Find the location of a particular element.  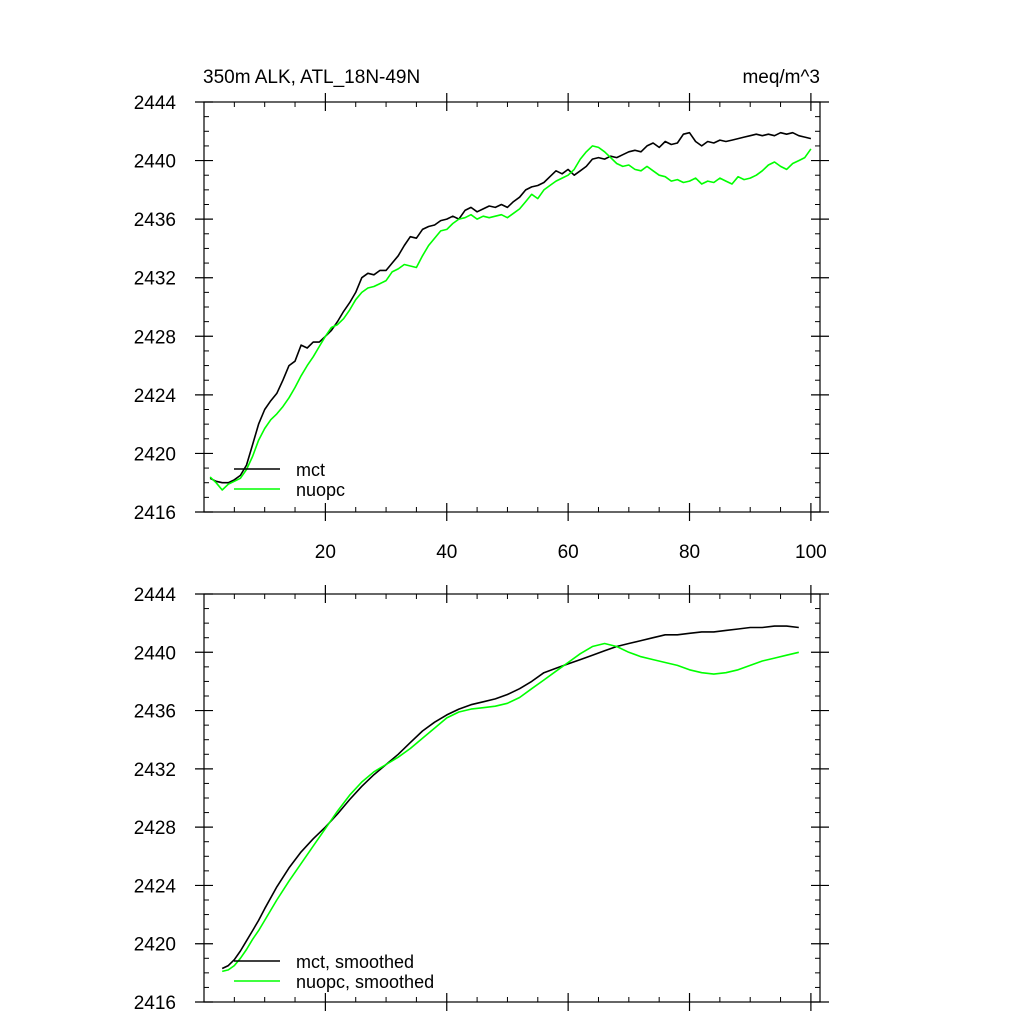

chart-title: 350m ALK, ATL_18N-49N is located at coordinates (311, 77).